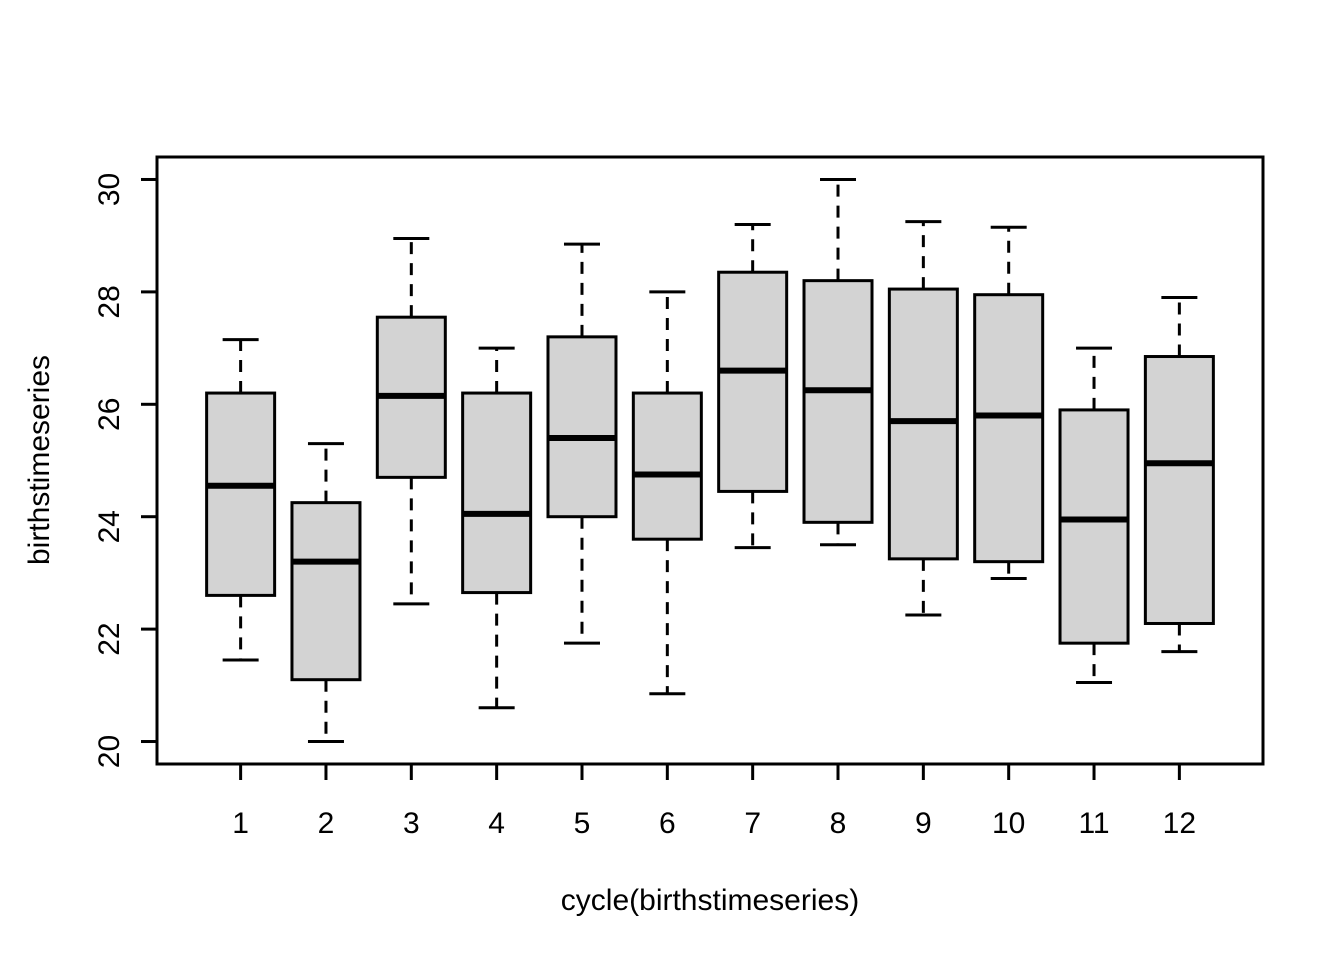  I want to click on x-axis-tick-label: 9, so click(923, 823).